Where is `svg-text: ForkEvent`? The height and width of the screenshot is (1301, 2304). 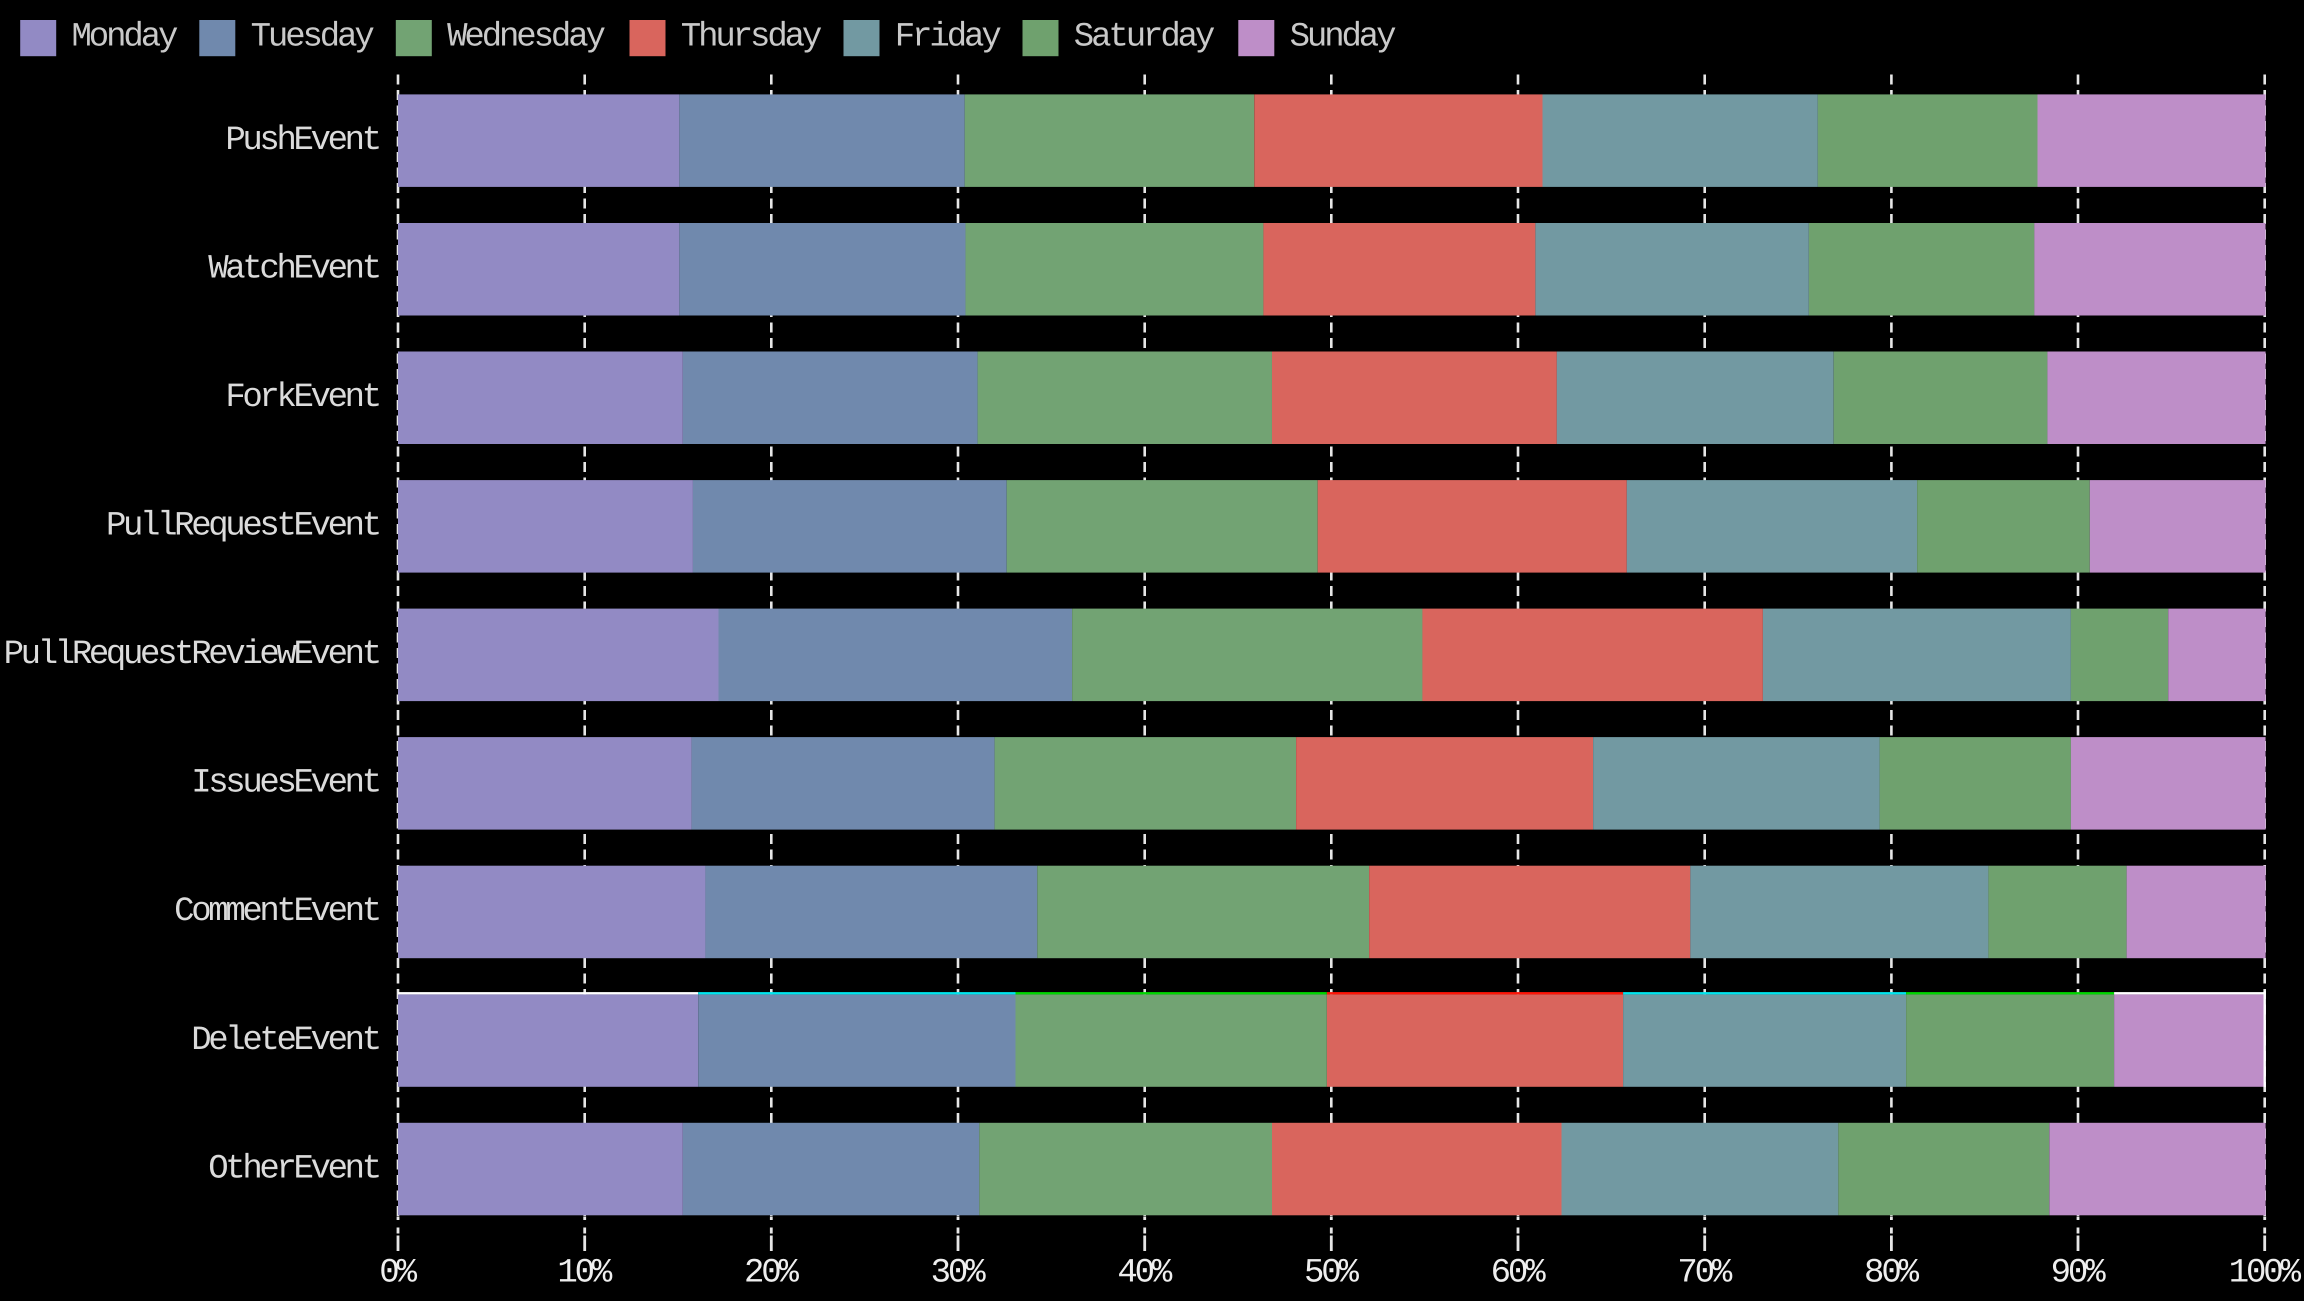
svg-text: ForkEvent is located at coordinates (301, 398).